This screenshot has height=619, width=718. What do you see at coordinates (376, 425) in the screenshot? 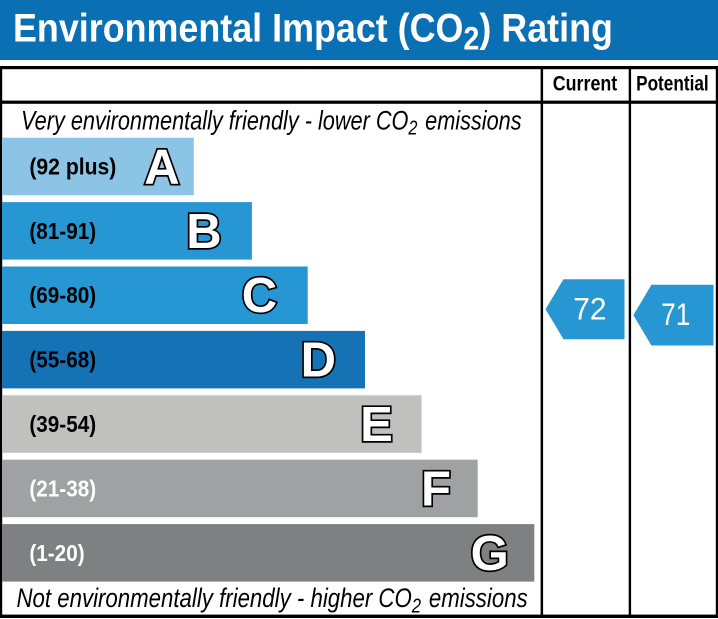
I see `svg-text: E` at bounding box center [376, 425].